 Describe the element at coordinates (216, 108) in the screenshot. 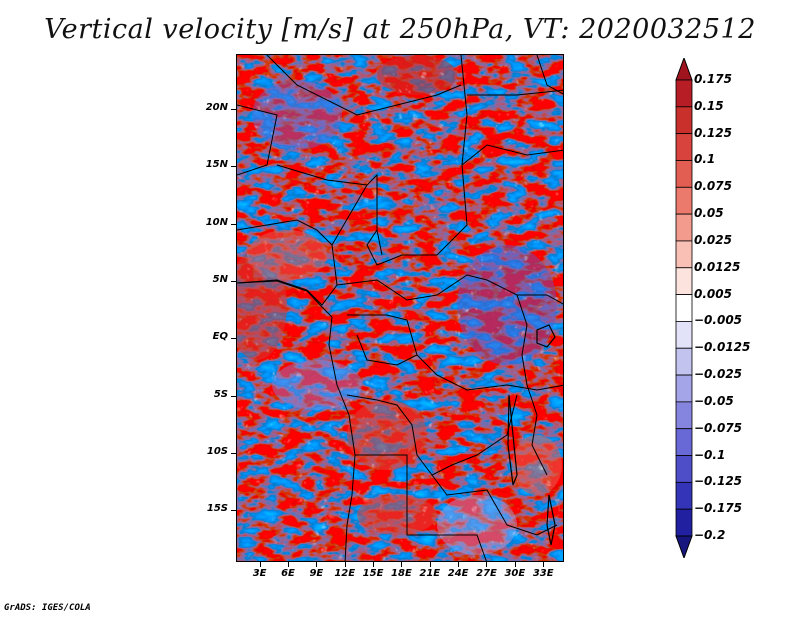

I see `lat-tick-label: 20N` at that location.